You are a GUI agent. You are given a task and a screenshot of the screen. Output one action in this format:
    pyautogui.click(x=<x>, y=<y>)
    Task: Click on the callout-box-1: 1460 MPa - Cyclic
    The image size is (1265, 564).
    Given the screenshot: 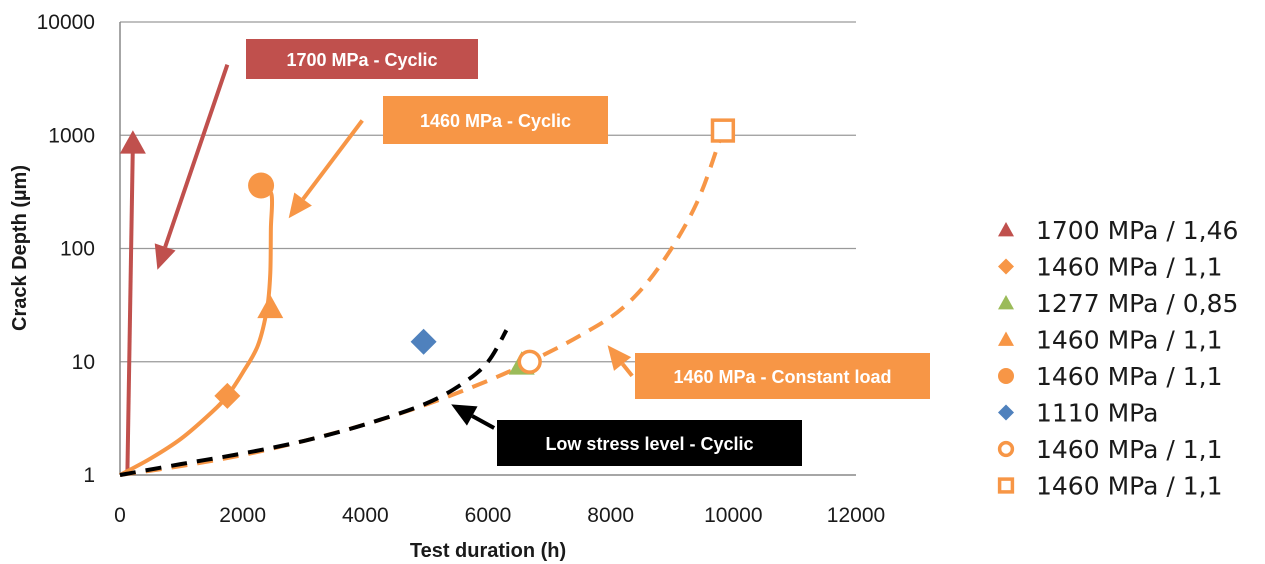 What is the action you would take?
    pyautogui.click(x=495, y=120)
    